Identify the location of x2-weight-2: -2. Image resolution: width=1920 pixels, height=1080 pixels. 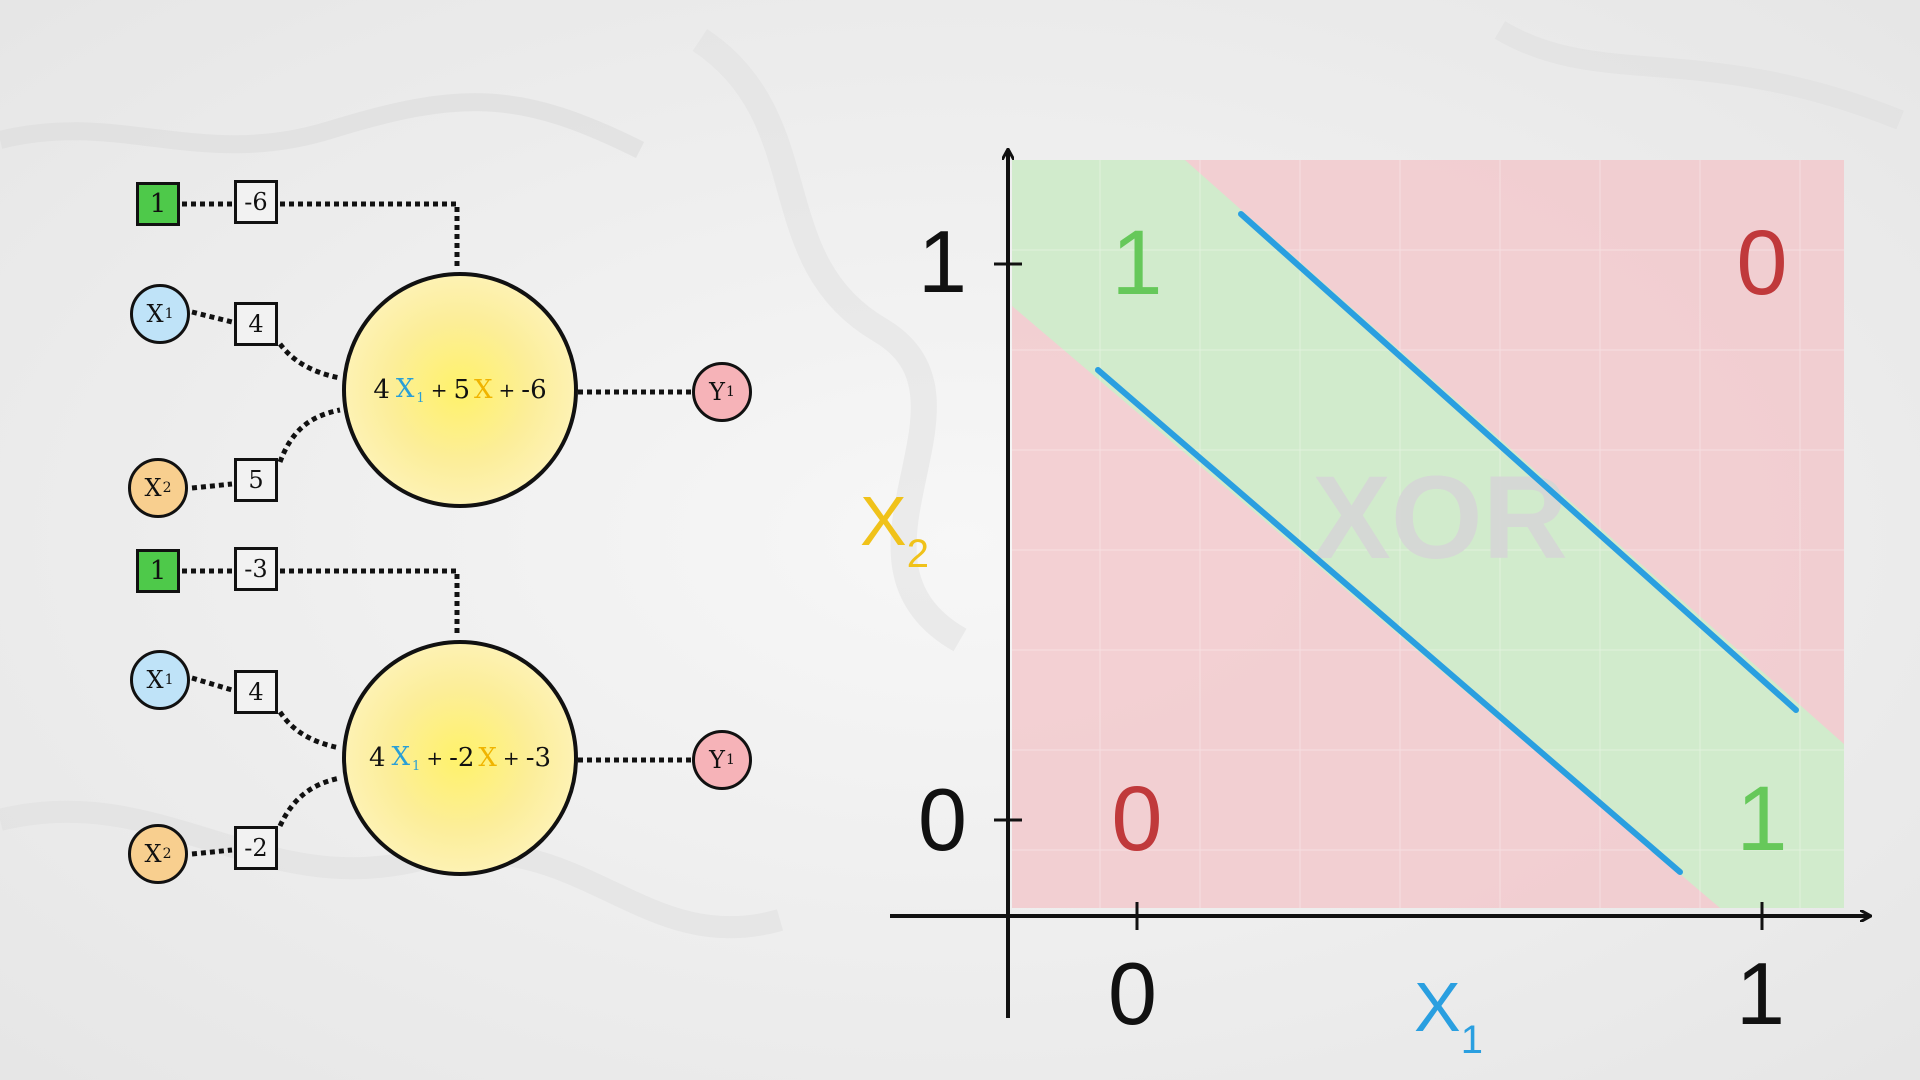
(256, 848).